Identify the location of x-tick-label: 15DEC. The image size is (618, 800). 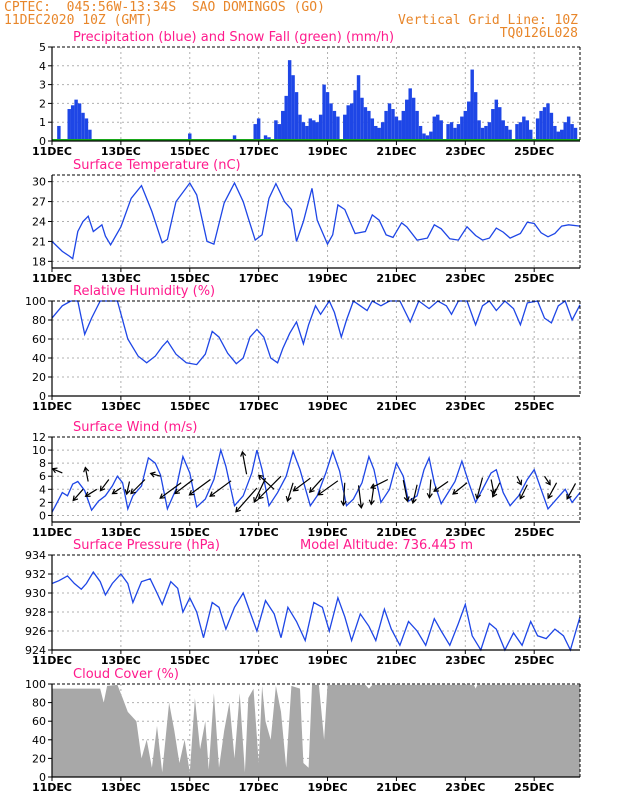
(190, 660).